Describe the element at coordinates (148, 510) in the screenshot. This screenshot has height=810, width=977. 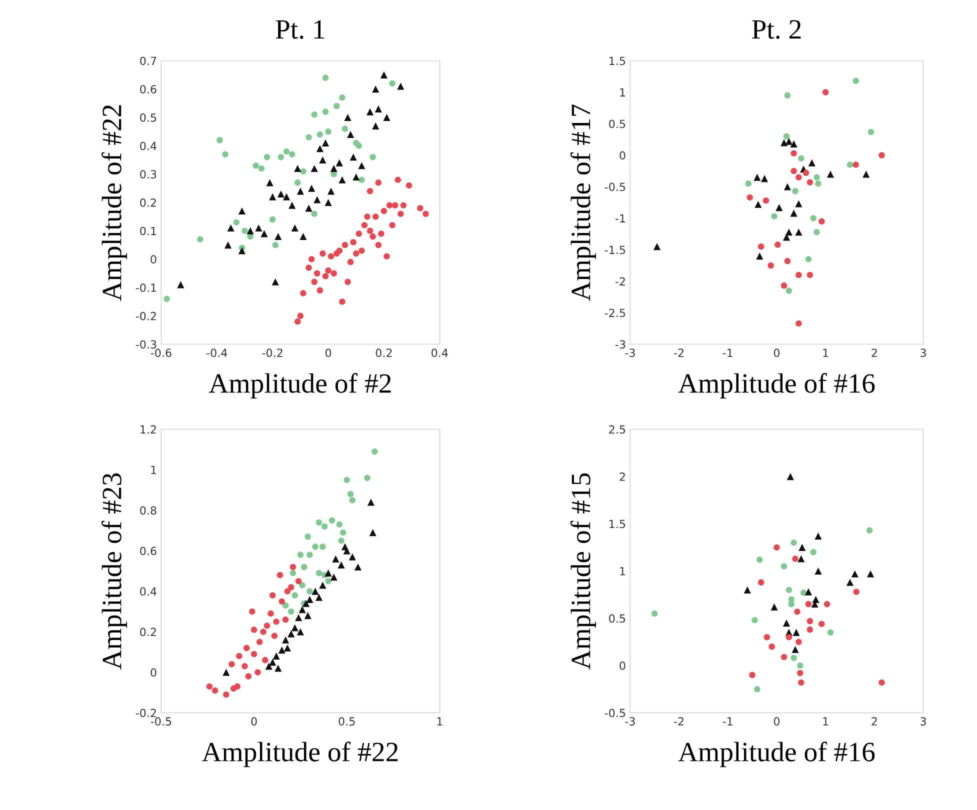
I see `y-tick-label: 0.8` at that location.